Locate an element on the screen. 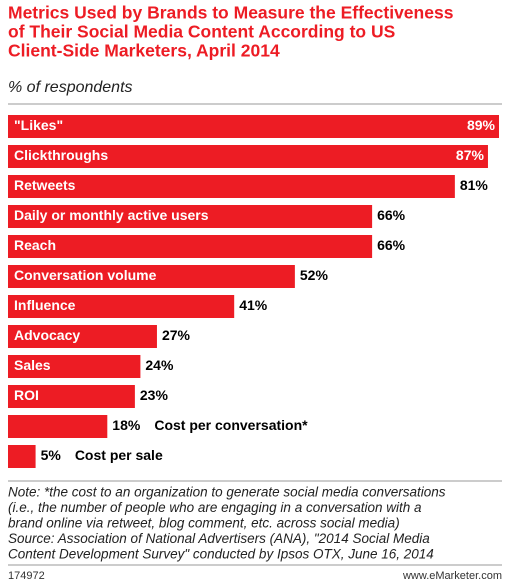 The image size is (510, 587). value-label: 41% is located at coordinates (253, 305).